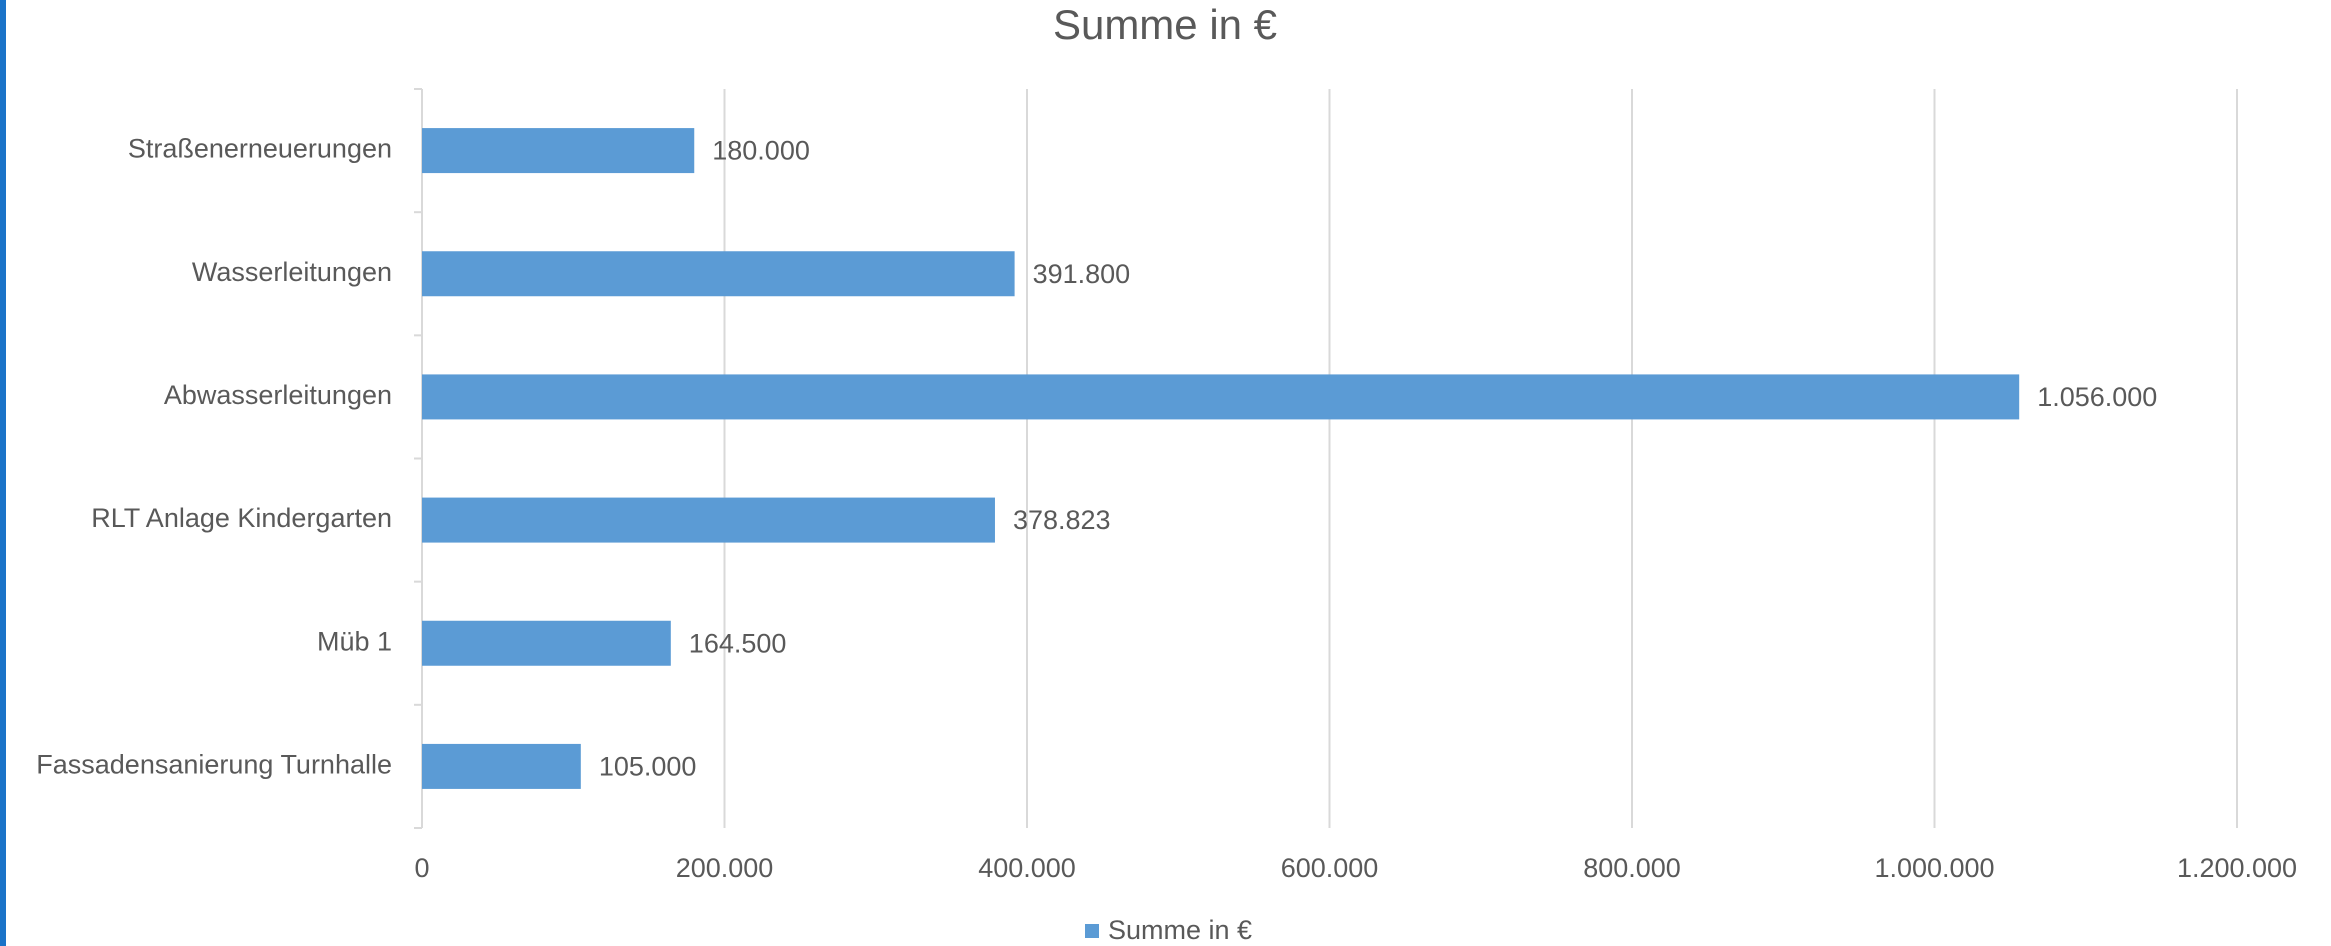 The height and width of the screenshot is (946, 2331). I want to click on x-tick-label: 800.000, so click(1632, 868).